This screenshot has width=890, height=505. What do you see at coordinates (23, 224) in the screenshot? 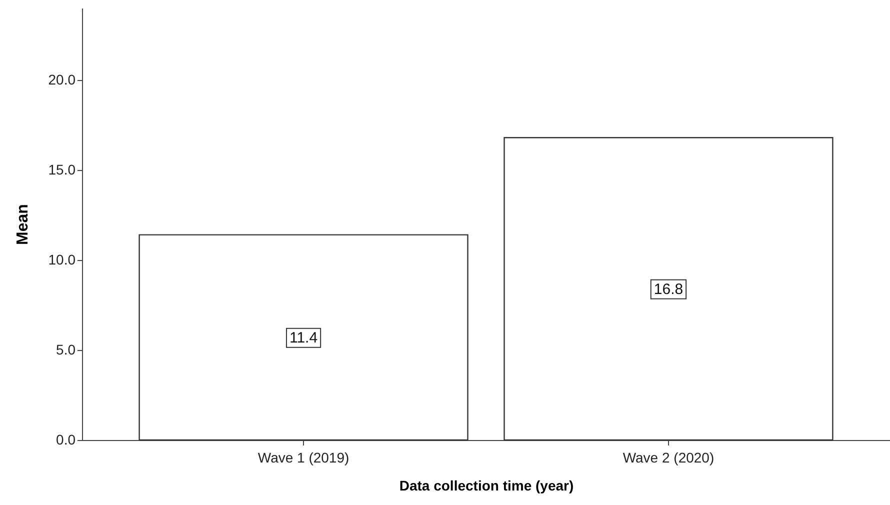
I see `y-axis-title: Mean` at bounding box center [23, 224].